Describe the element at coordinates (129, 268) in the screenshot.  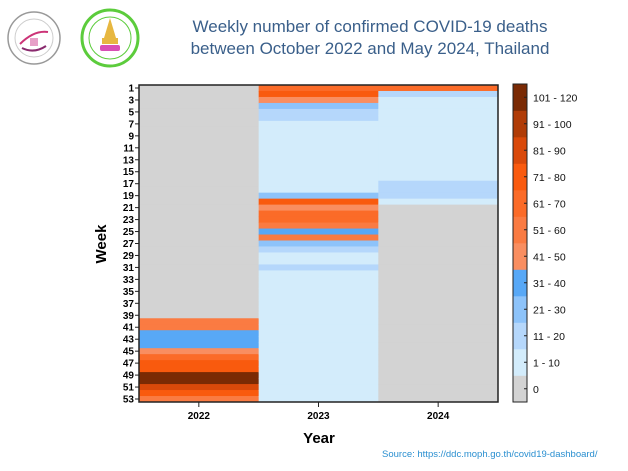
I see `y-tick-label: 31` at that location.